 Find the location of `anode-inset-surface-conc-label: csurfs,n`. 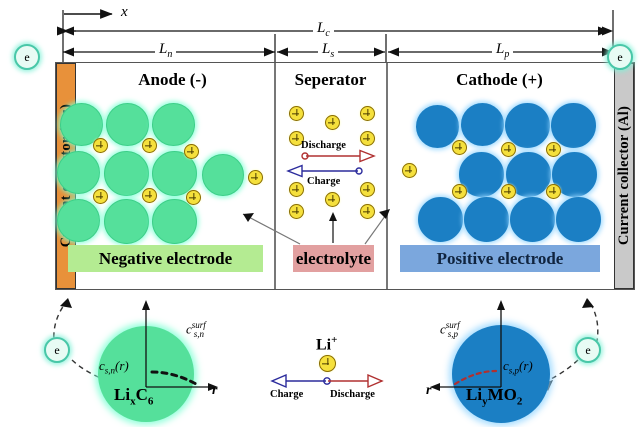

anode-inset-surface-conc-label: csurfs,n is located at coordinates (196, 329).